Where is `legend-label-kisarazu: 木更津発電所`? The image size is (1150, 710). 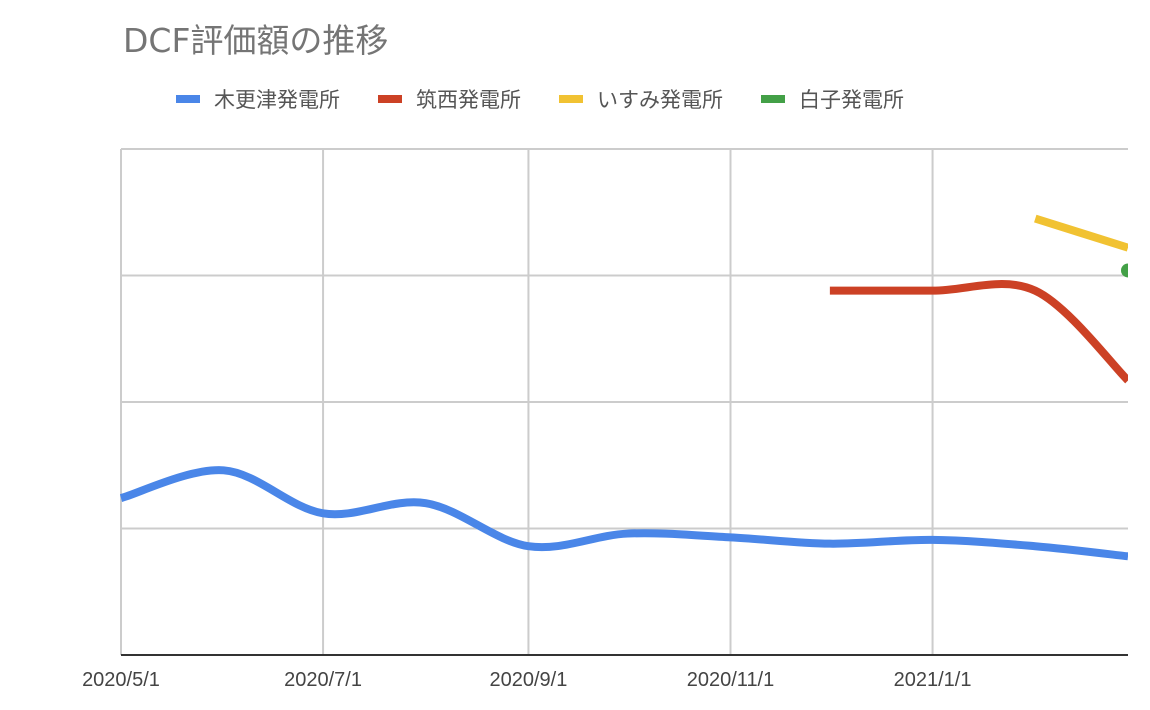 legend-label-kisarazu: 木更津発電所 is located at coordinates (277, 100).